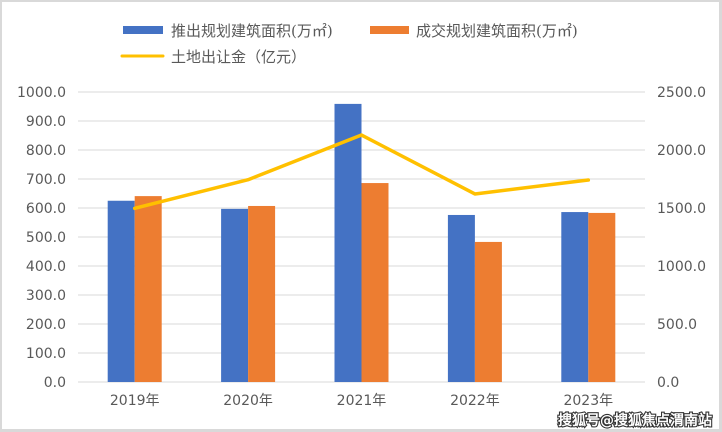 The height and width of the screenshot is (432, 722). I want to click on land-revenue-line, so click(361, 172).